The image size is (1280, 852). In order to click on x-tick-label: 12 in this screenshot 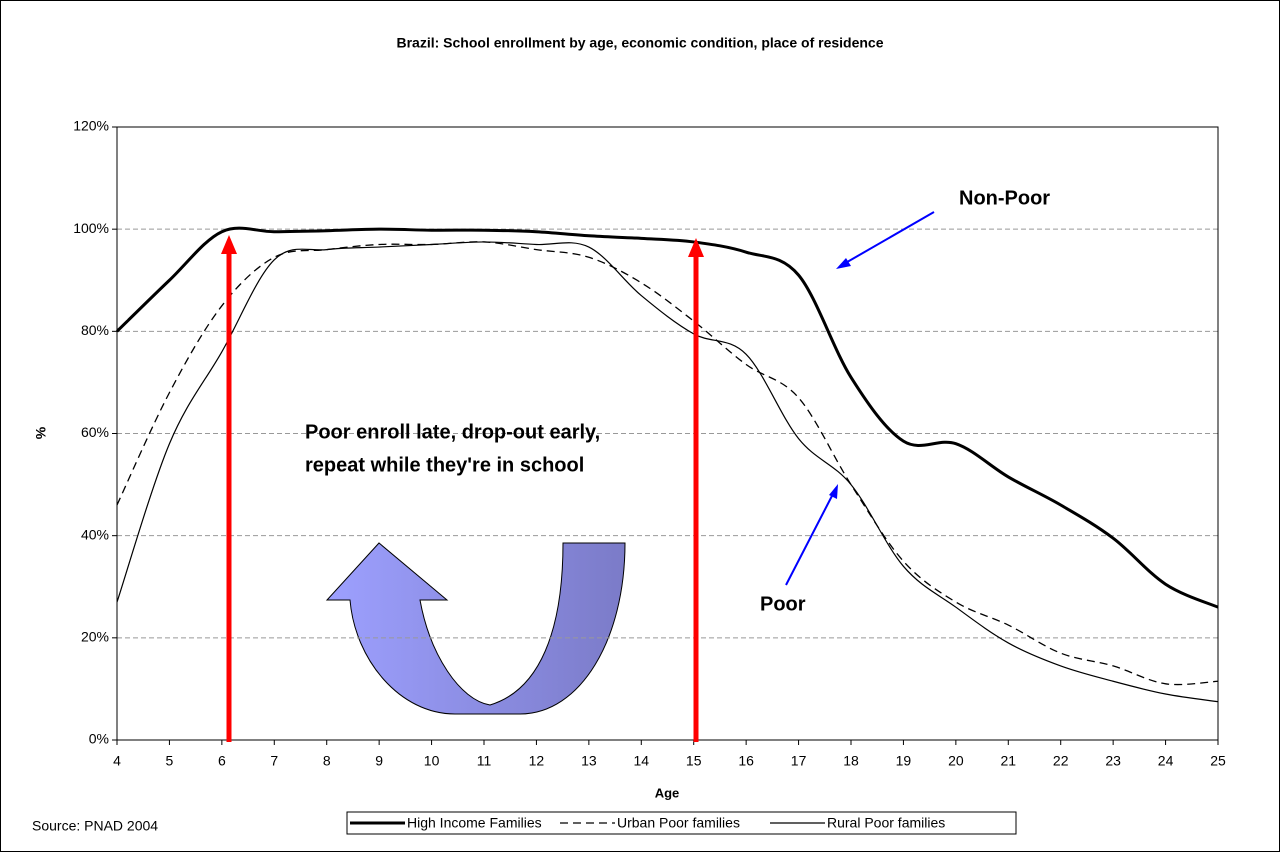, I will do `click(537, 761)`.